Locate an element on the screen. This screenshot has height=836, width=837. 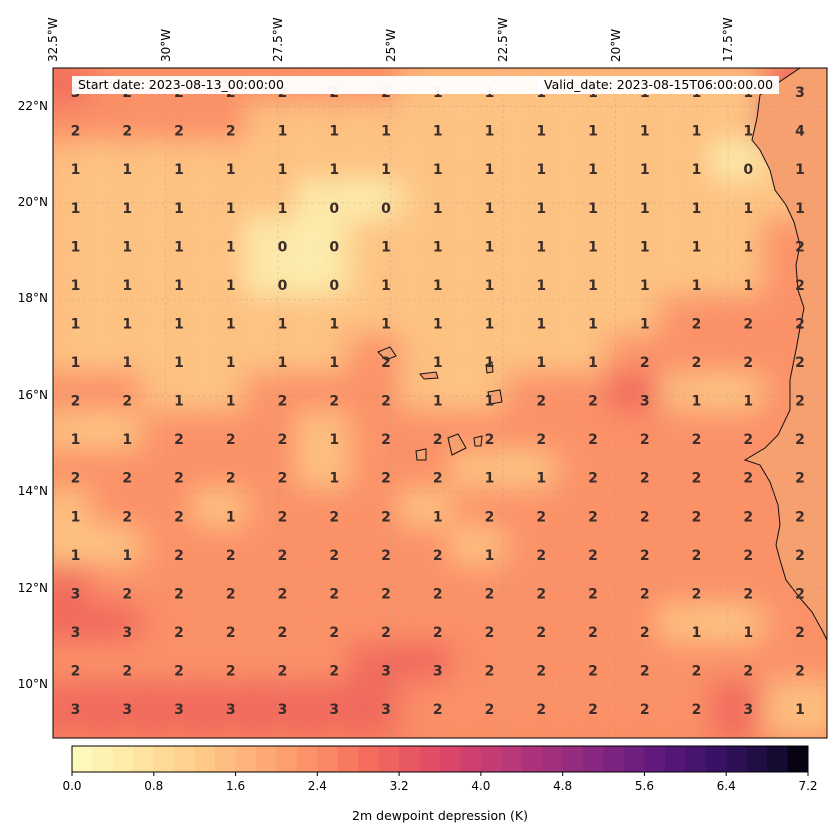
grid-value: 0 is located at coordinates (334, 209).